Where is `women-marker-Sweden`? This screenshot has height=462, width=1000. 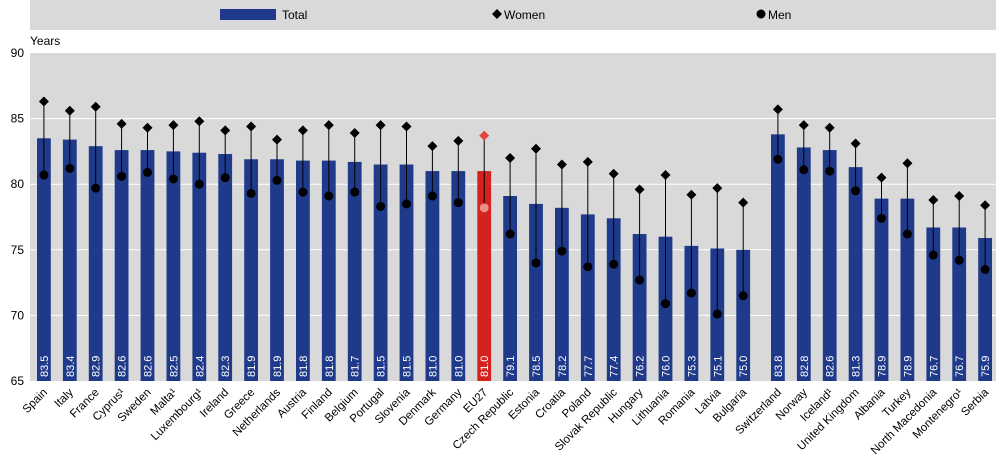 women-marker-Sweden is located at coordinates (147, 127).